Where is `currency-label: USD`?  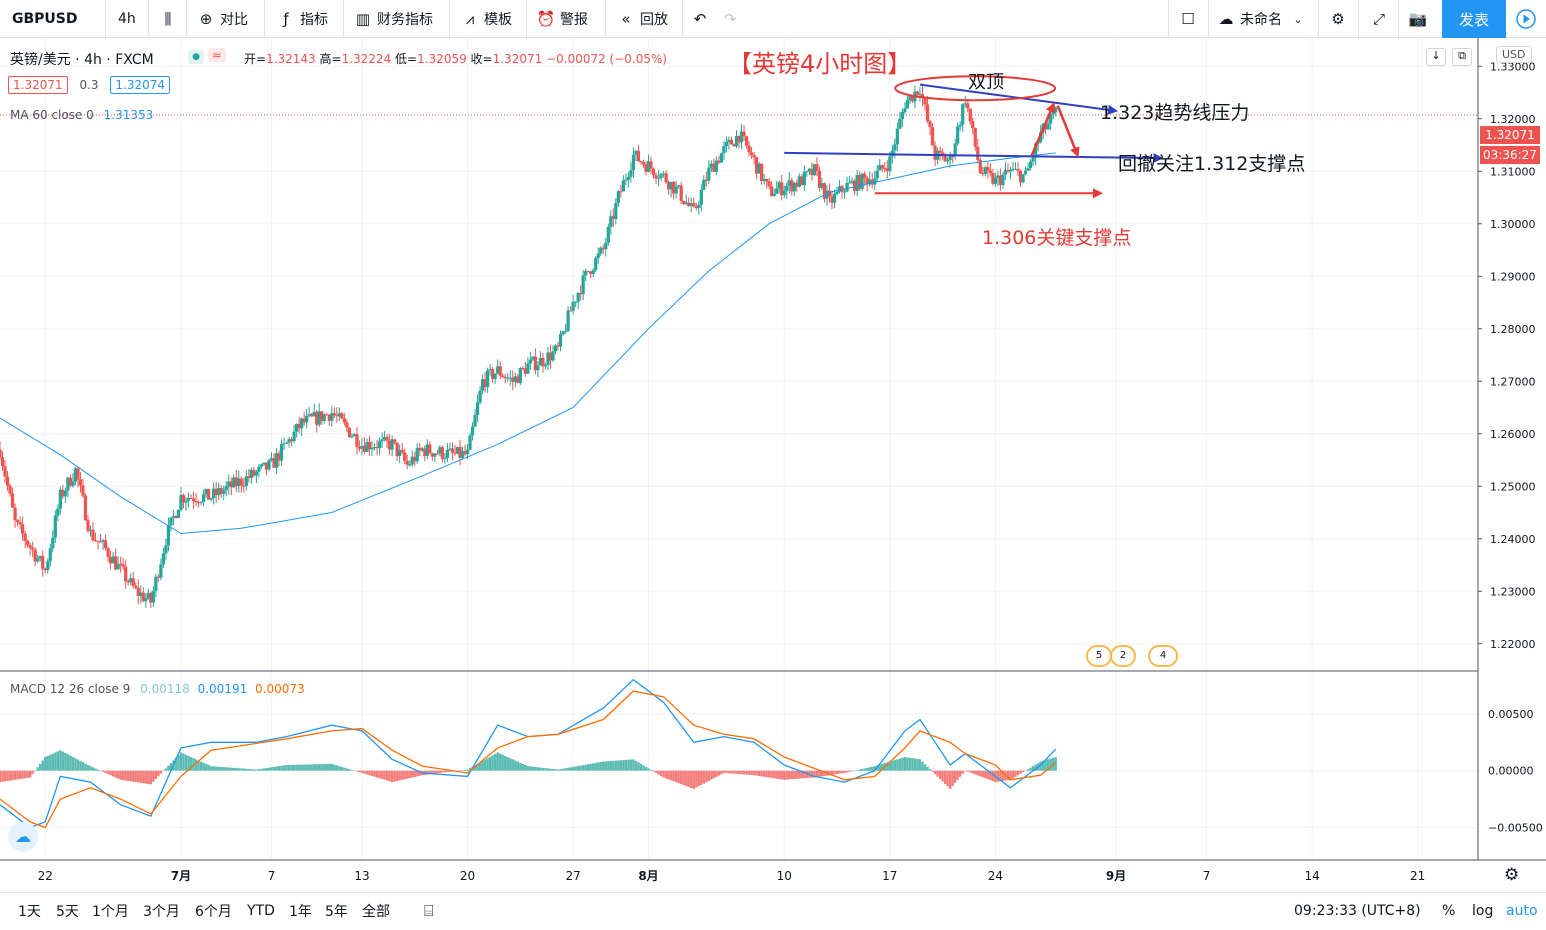 currency-label: USD is located at coordinates (1514, 54).